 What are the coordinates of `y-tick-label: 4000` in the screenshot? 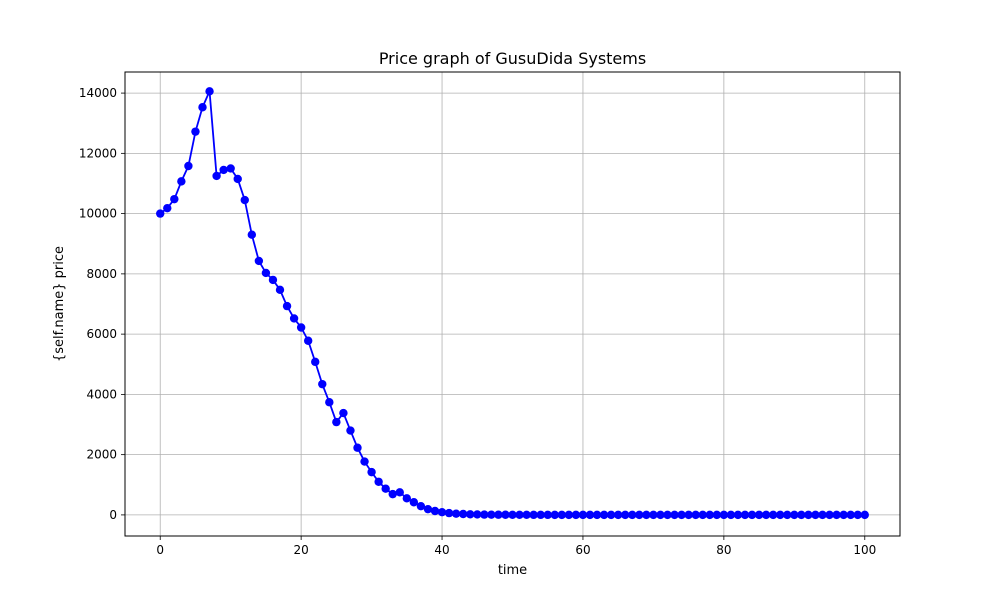 It's located at (101, 394).